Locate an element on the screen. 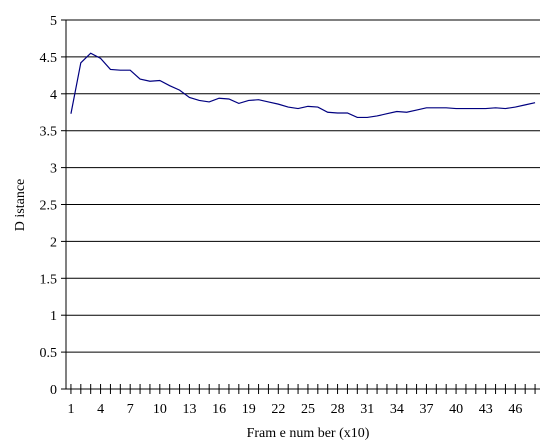  x-tick-label: 13 is located at coordinates (189, 409).